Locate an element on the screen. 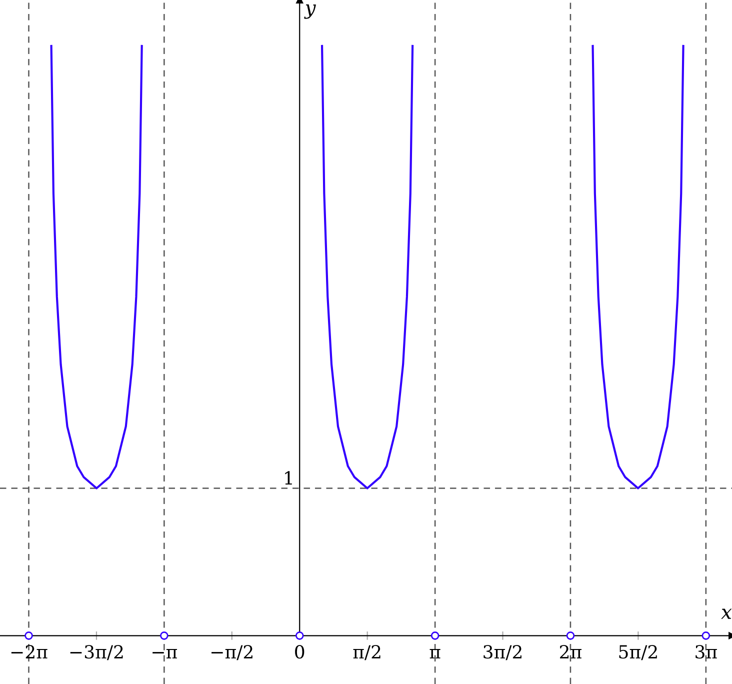  x-tick-label: 3π is located at coordinates (706, 651).